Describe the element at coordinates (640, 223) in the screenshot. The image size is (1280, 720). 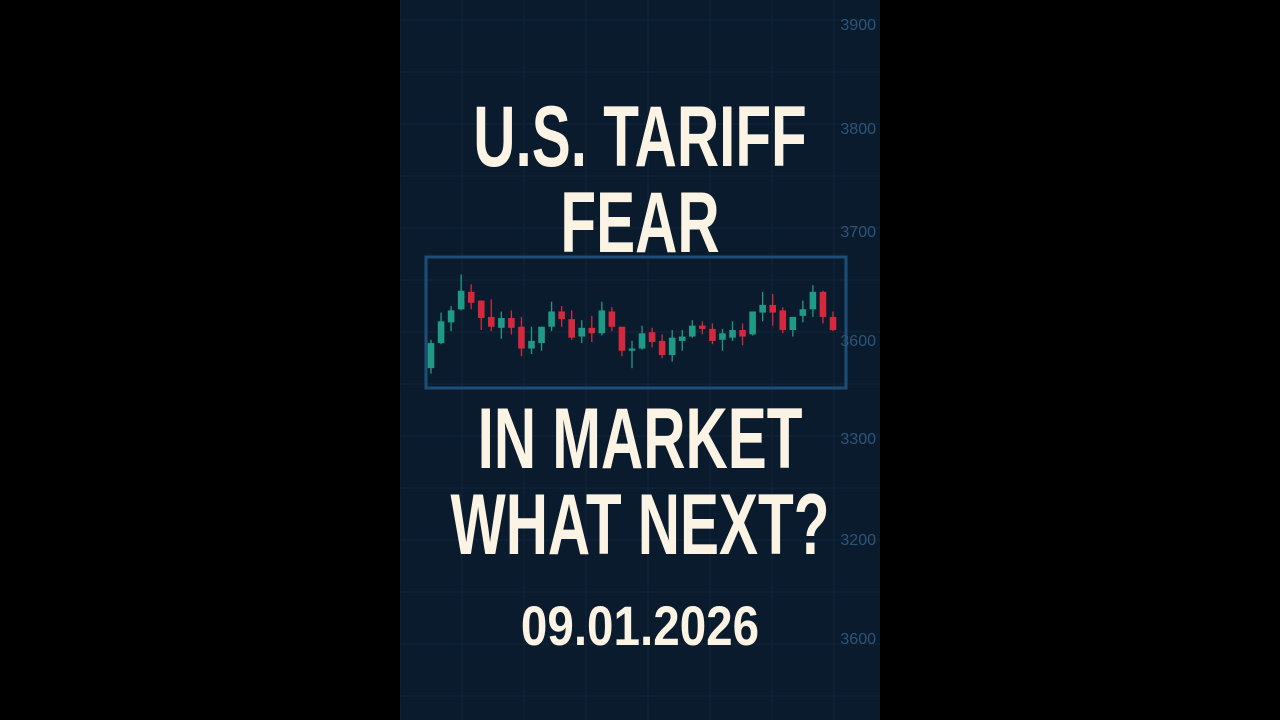
I see `headline-line-2: FEAR` at that location.